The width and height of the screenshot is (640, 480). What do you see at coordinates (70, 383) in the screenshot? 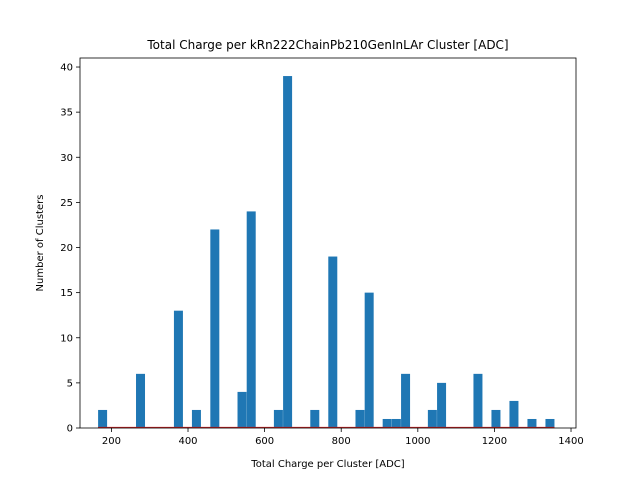
I see `y-tick-label-1: 5` at bounding box center [70, 383].